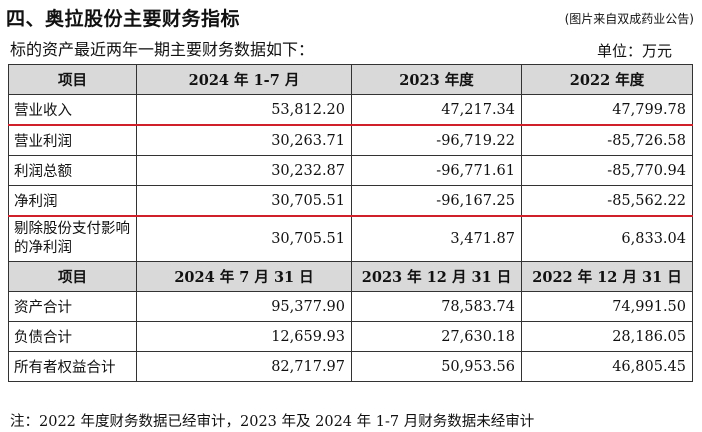  I want to click on value-cell: 28,186.05, so click(607, 336).